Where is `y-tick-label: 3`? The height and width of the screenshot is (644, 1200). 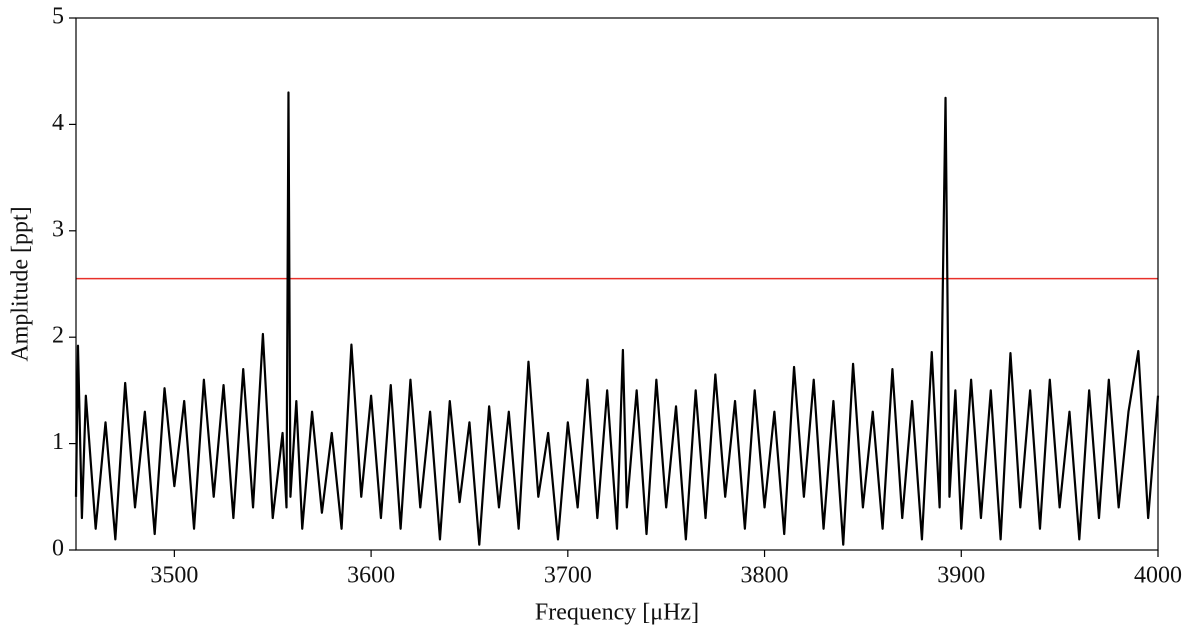
y-tick-label: 3 is located at coordinates (58, 229).